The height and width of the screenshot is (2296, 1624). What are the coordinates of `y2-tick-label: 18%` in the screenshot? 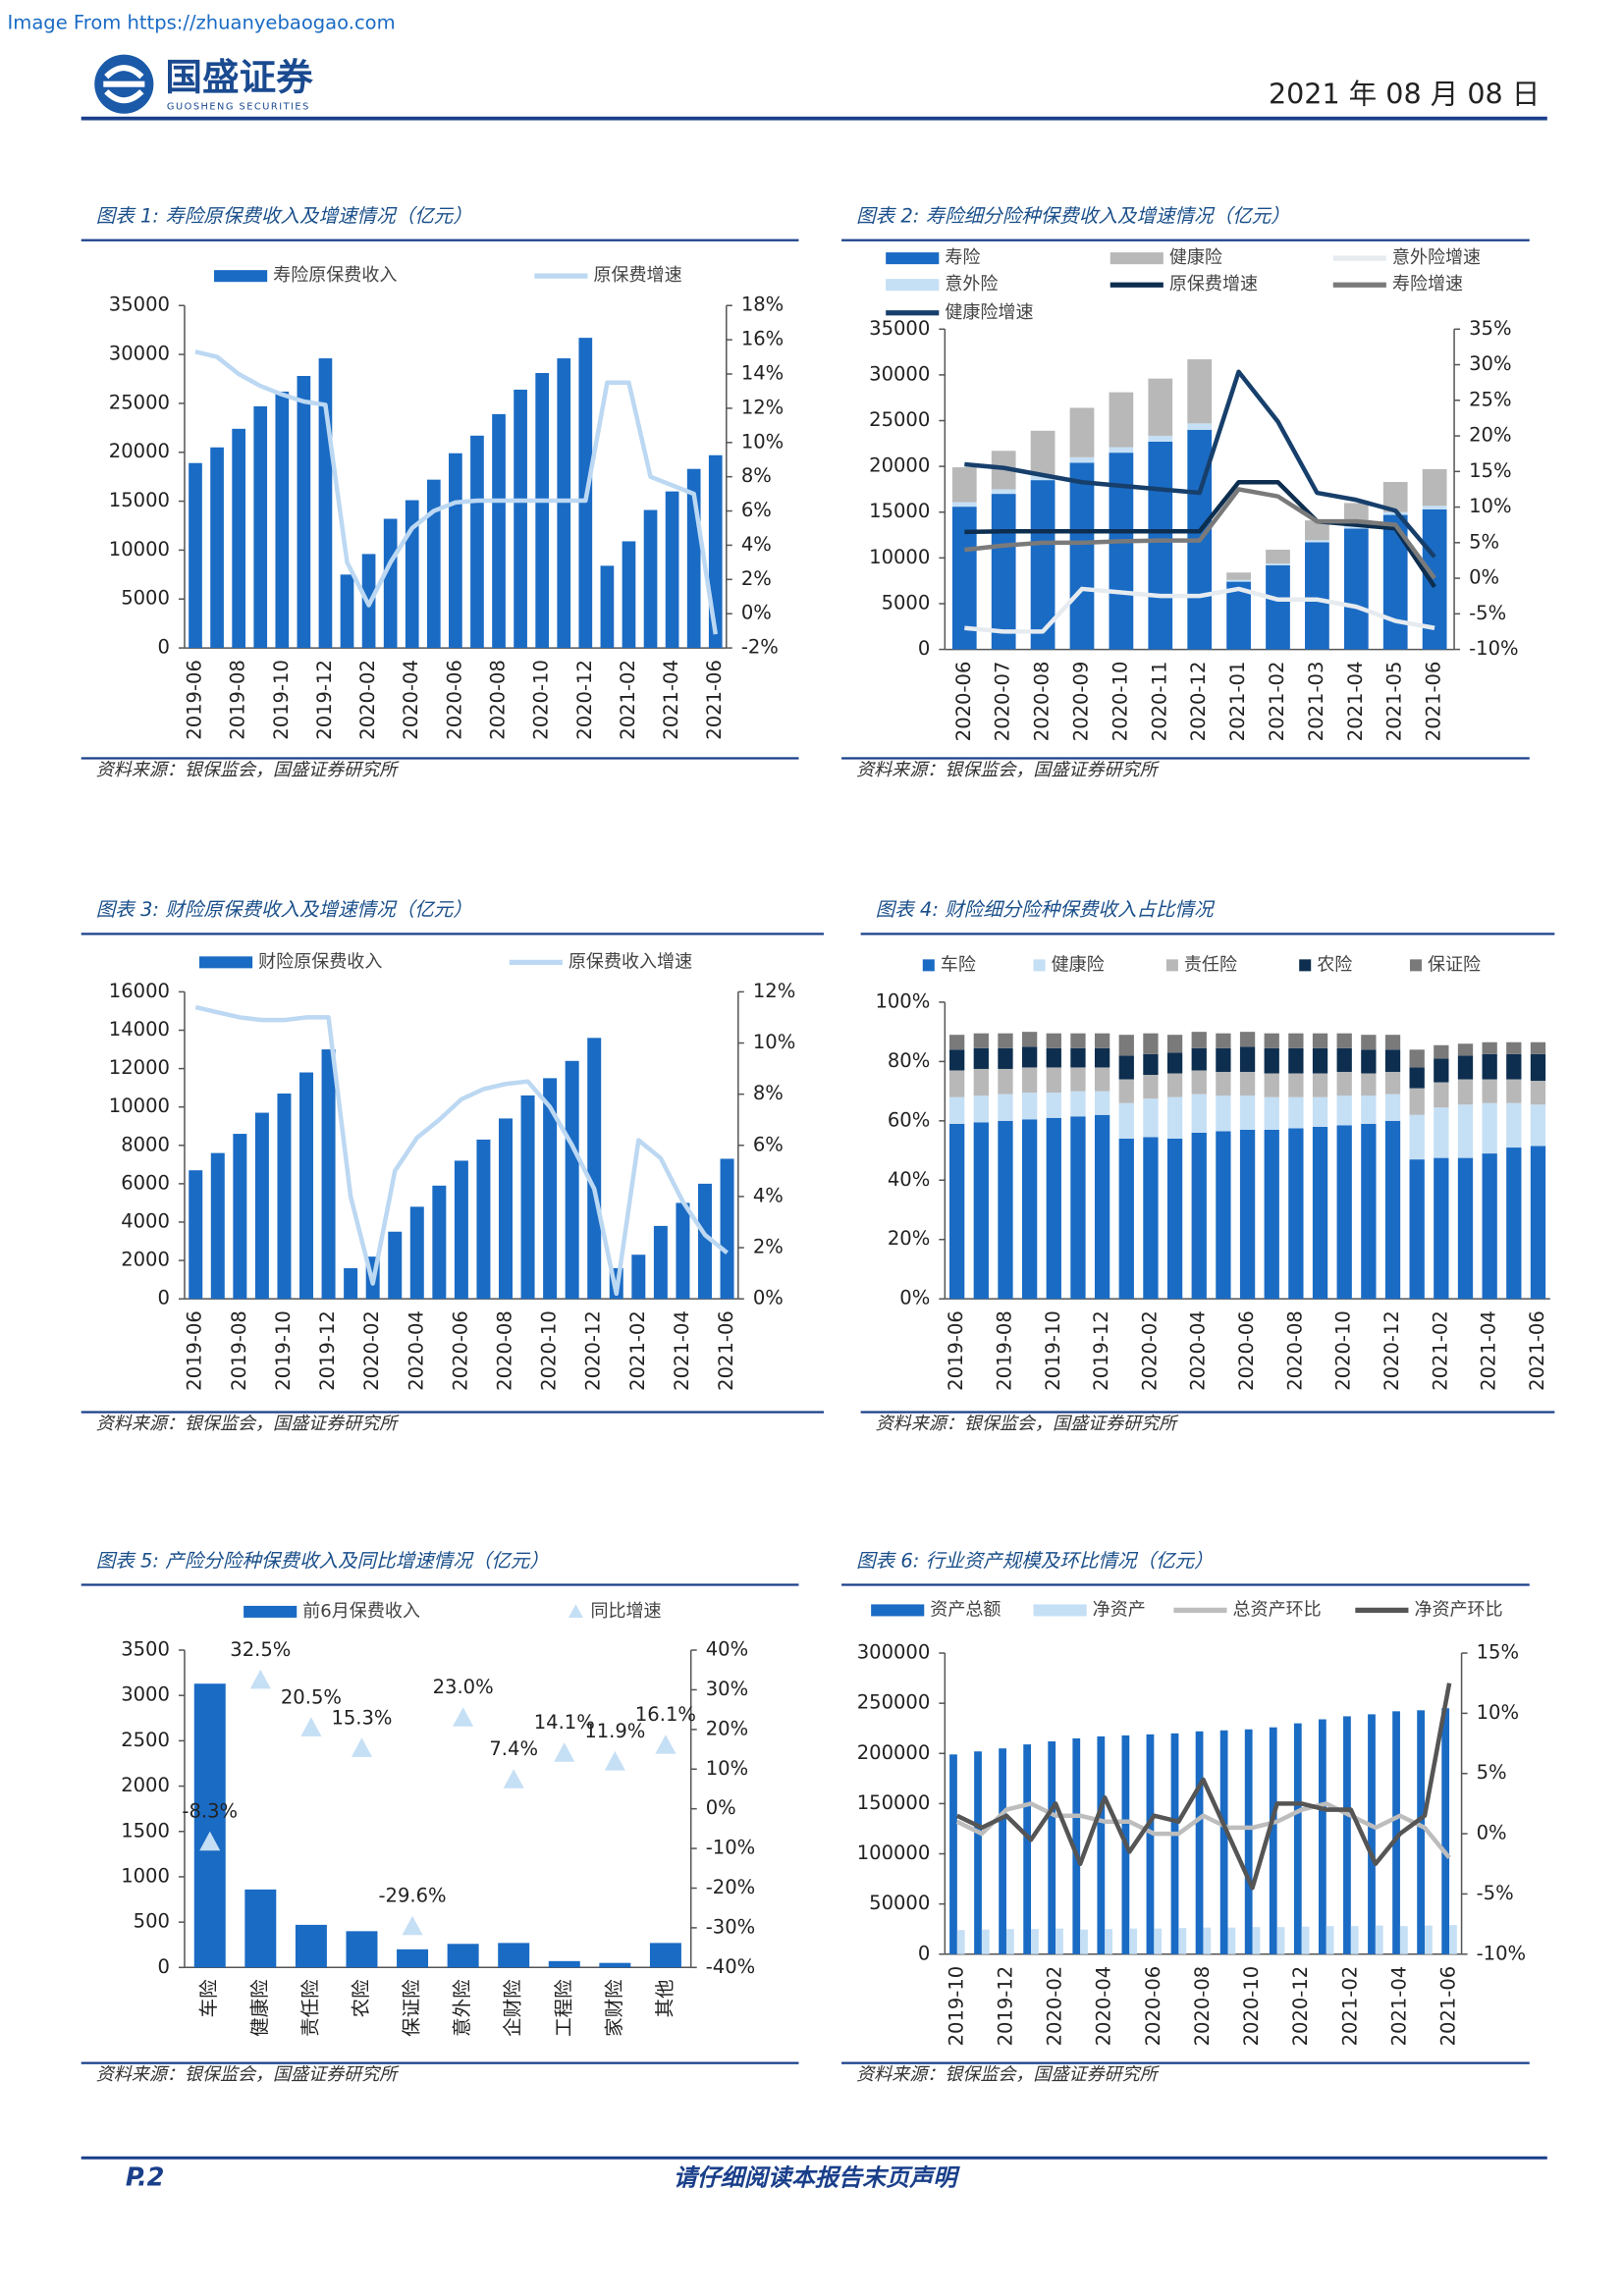 It's located at (762, 305).